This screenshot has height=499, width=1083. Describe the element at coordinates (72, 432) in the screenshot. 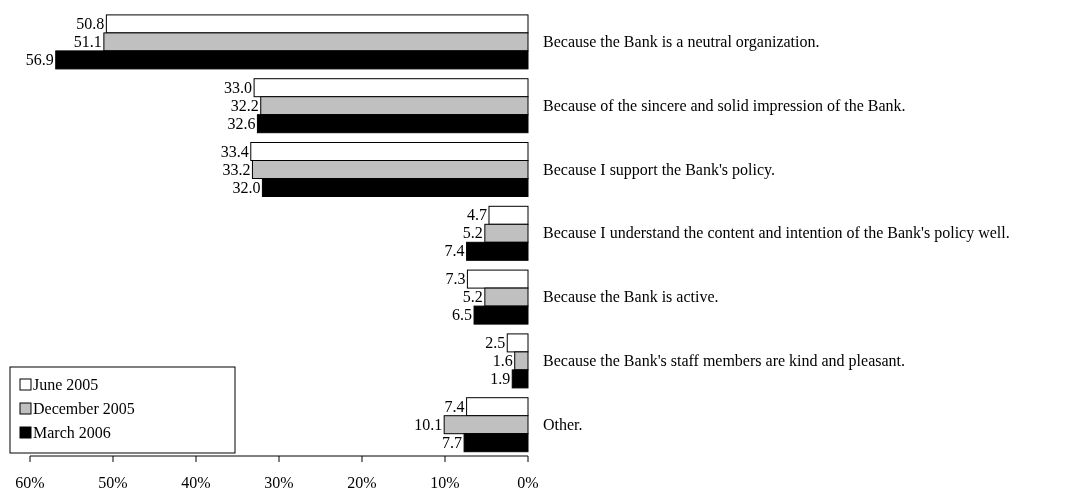

I see `legend-label: March 2006` at that location.